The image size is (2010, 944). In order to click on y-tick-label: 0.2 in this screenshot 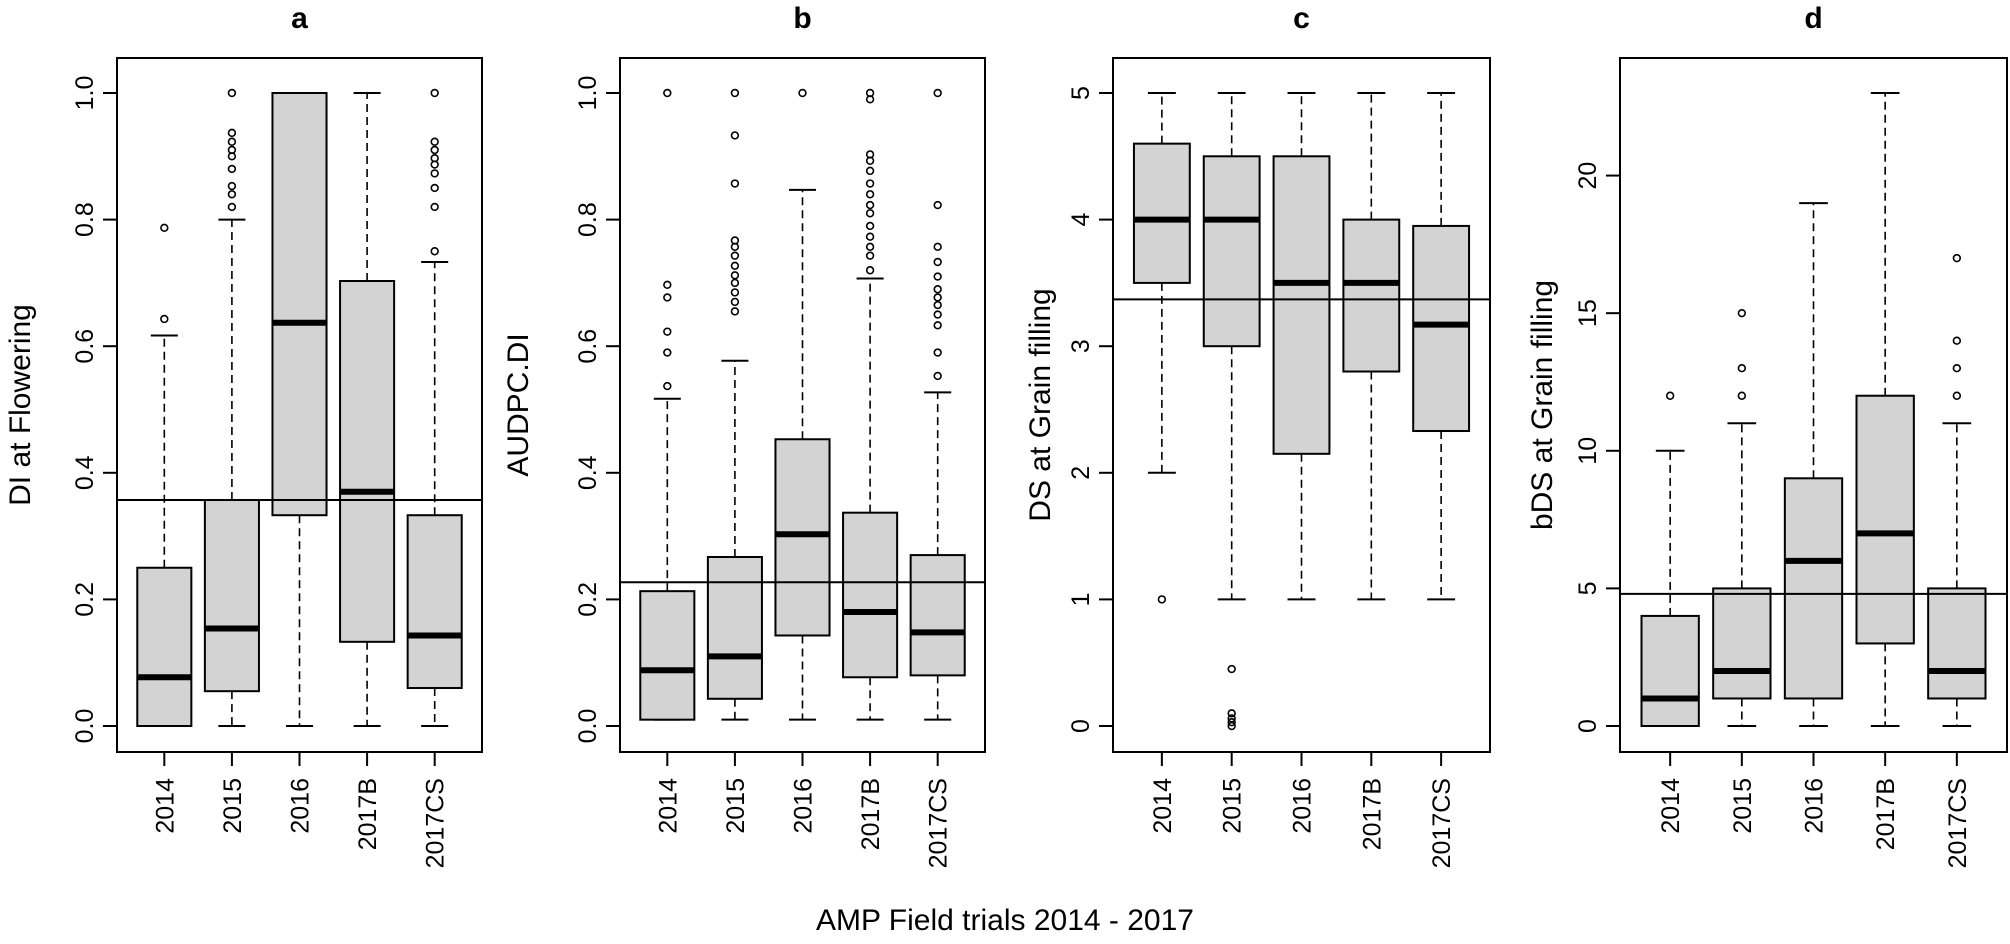, I will do `click(85, 599)`.